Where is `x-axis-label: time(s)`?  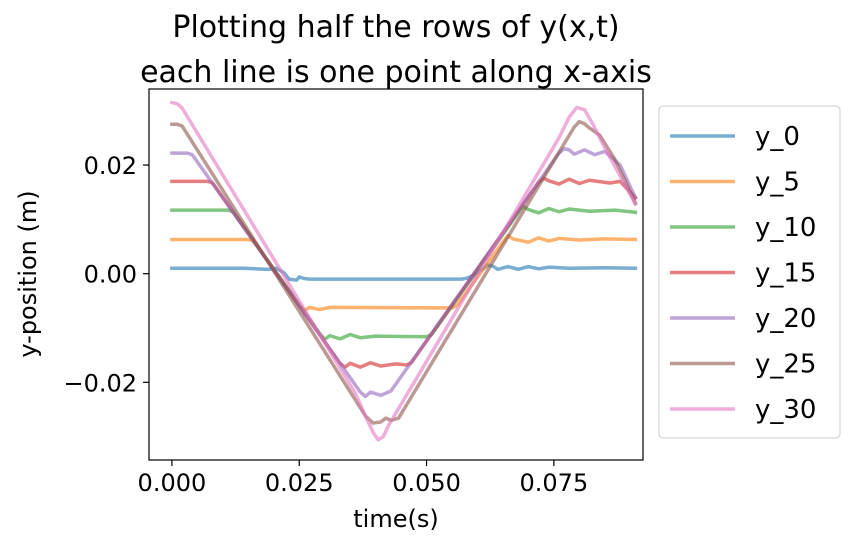 x-axis-label: time(s) is located at coordinates (395, 519).